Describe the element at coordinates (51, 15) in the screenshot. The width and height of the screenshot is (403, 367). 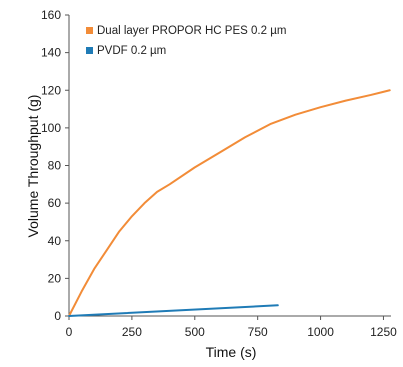
I see `y-tick-label: 160` at that location.